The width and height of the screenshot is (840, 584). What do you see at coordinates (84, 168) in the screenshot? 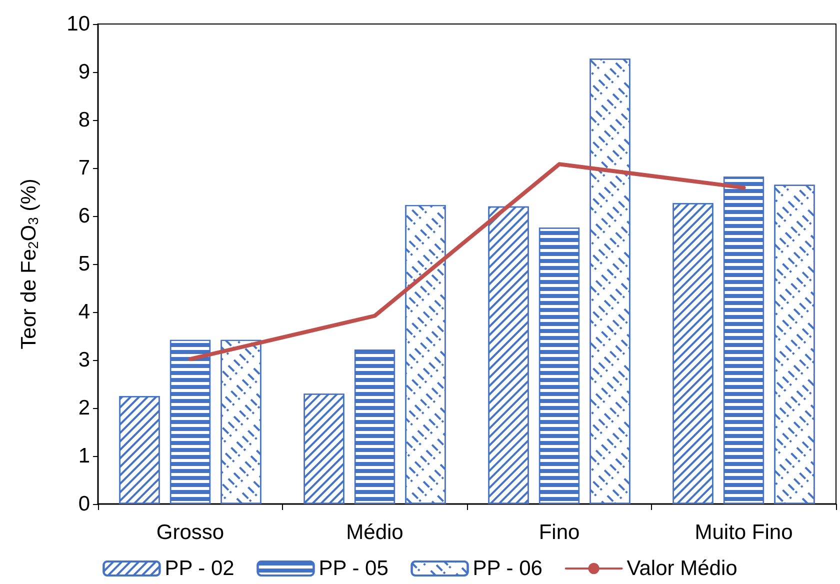
I see `y-tick-label: 7` at bounding box center [84, 168].